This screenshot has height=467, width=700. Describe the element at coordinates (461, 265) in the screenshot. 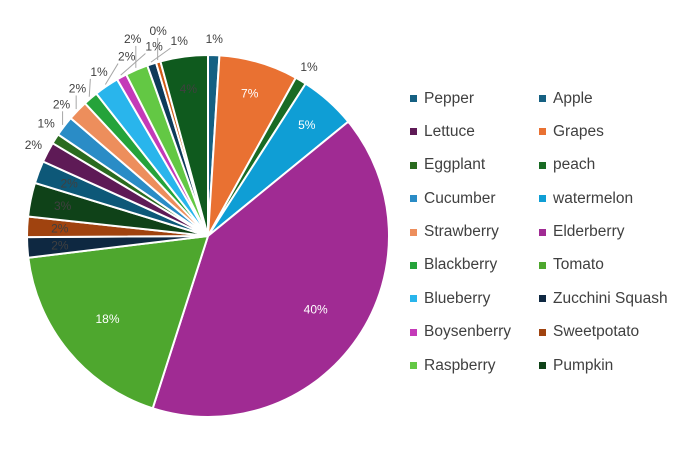

I see `legend-label: Blackberry` at that location.